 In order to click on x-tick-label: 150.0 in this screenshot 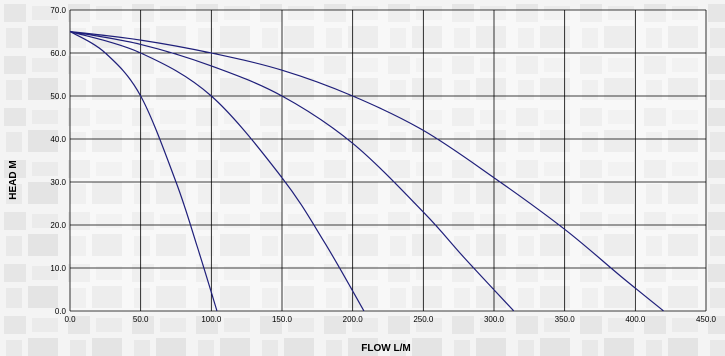, I will do `click(282, 319)`.